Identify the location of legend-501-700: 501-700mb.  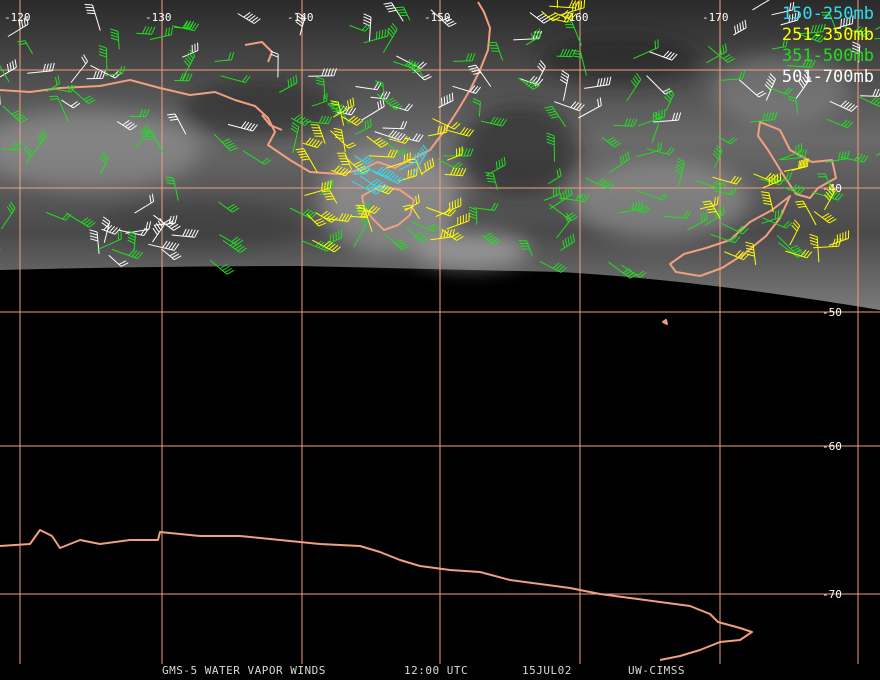
(827, 77).